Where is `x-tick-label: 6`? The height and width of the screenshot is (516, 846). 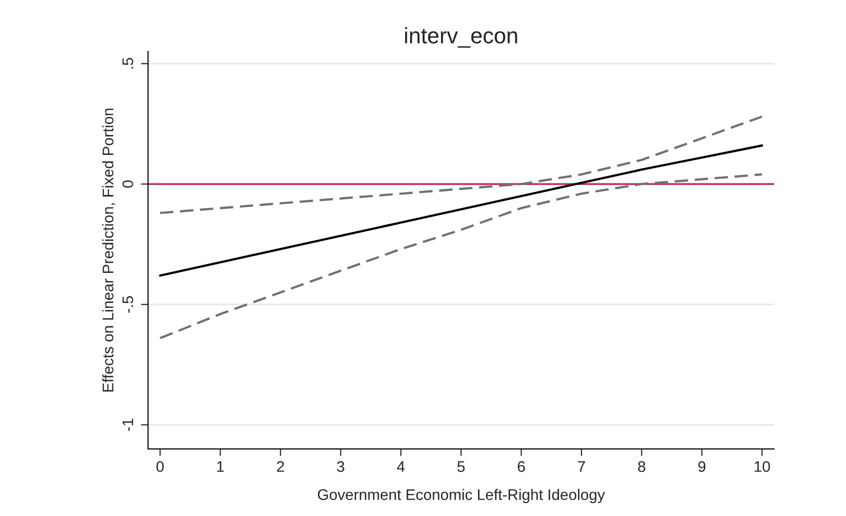 x-tick-label: 6 is located at coordinates (521, 466).